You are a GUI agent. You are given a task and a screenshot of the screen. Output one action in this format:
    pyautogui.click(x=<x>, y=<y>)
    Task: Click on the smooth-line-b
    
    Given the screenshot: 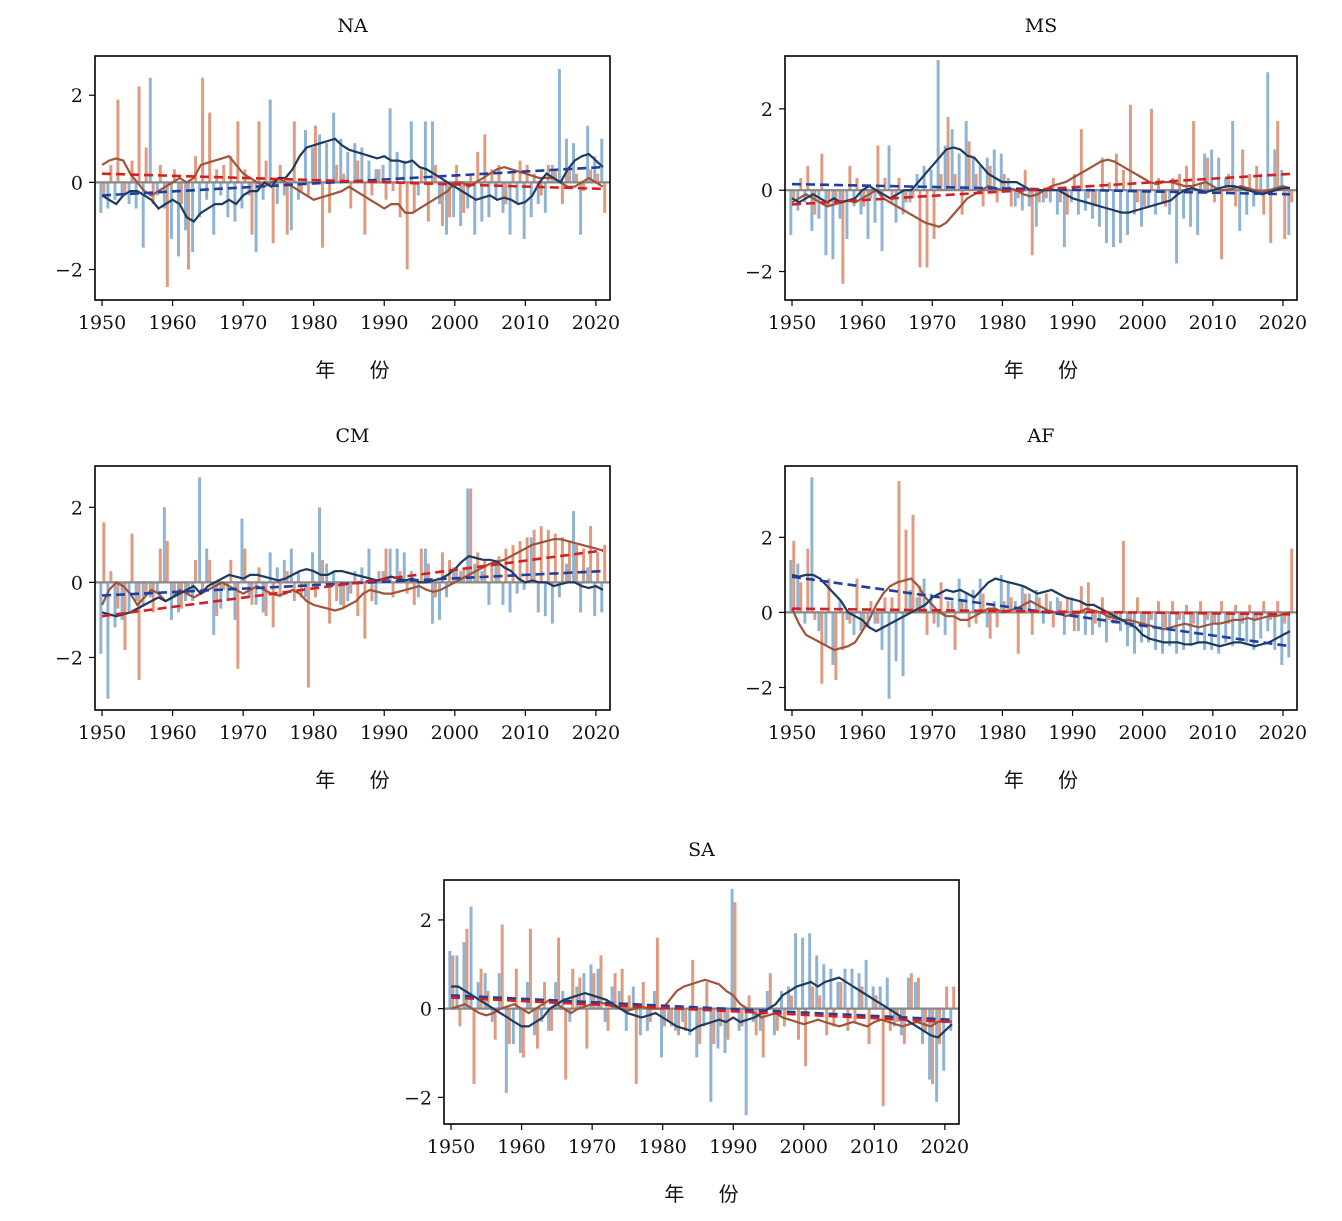 What is the action you would take?
    pyautogui.click(x=352, y=575)
    